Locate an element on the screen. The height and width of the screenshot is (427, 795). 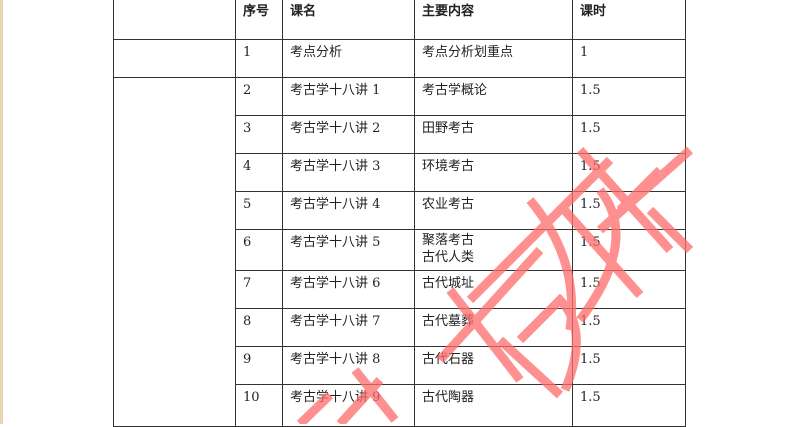
row-number: 3 is located at coordinates (259, 134).